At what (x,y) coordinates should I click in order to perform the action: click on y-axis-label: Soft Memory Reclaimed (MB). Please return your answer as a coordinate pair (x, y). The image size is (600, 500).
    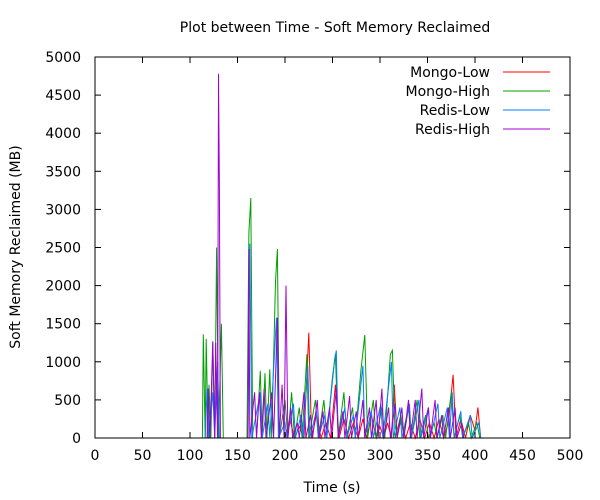
    Looking at the image, I should click on (16, 246).